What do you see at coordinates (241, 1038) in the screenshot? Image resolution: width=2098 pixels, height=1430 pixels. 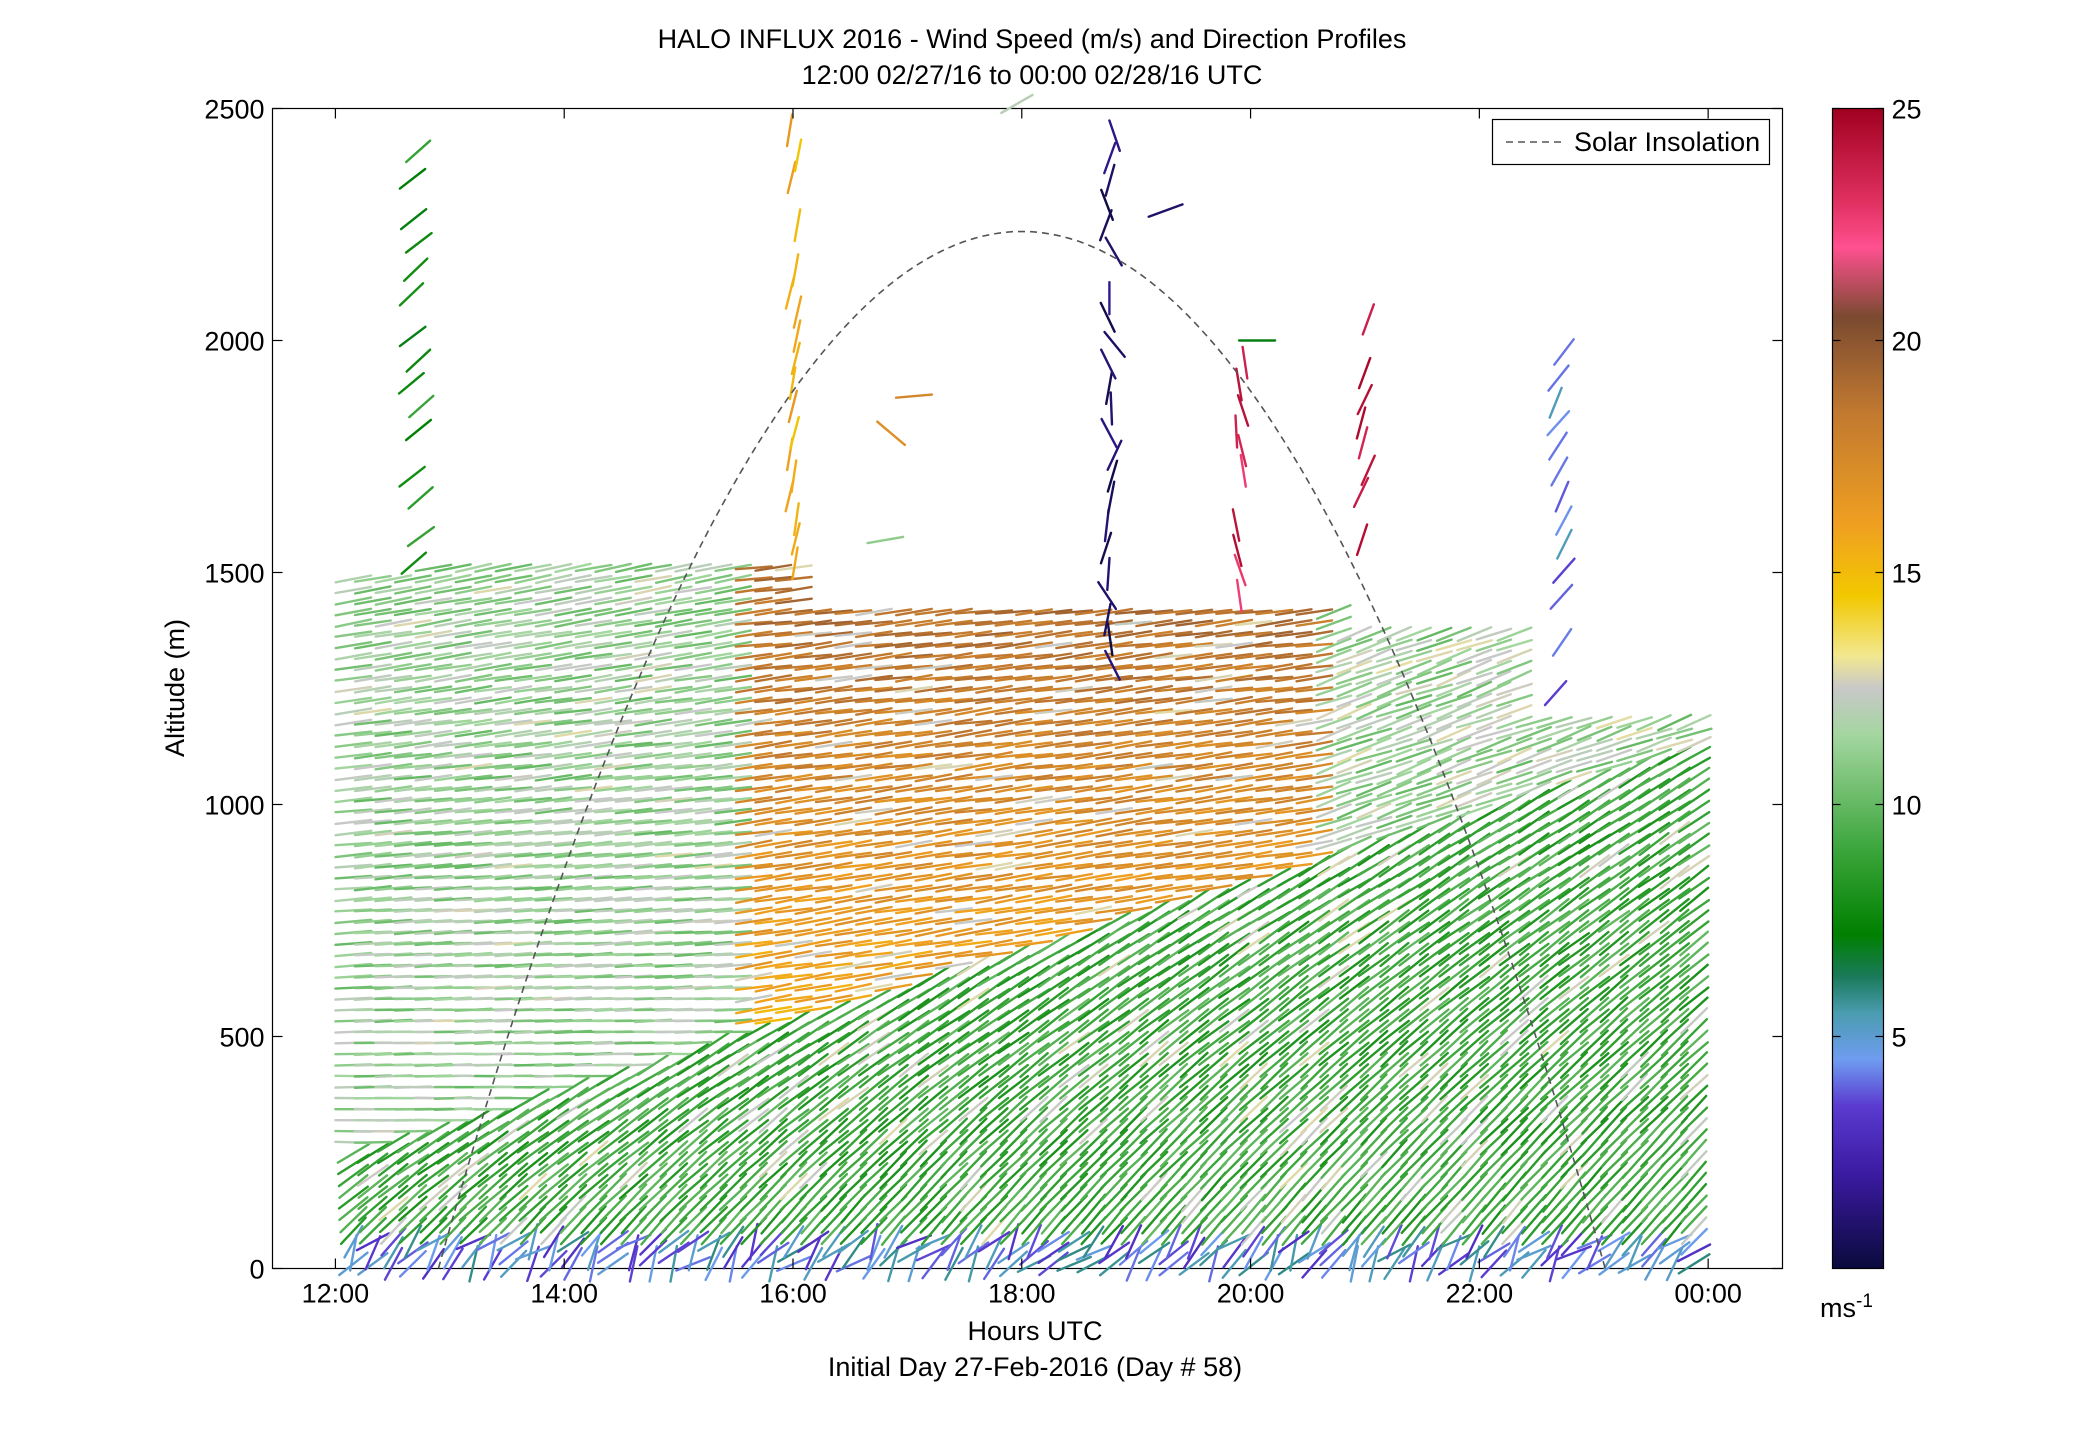 I see `y-tick-label: 500` at bounding box center [241, 1038].